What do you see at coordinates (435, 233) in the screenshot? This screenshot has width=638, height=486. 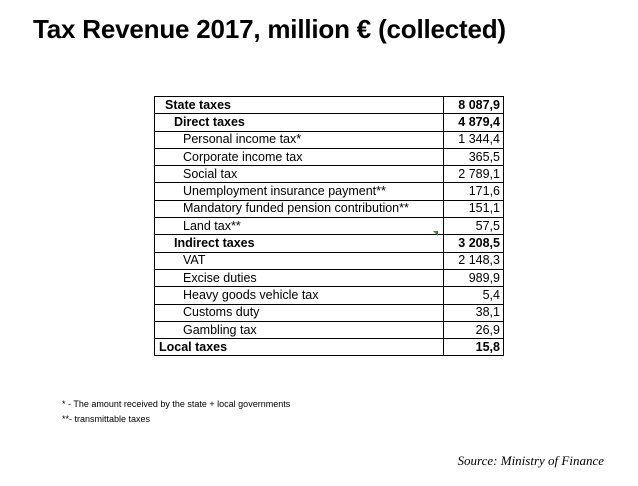 I see `cell-comment-marker` at bounding box center [435, 233].